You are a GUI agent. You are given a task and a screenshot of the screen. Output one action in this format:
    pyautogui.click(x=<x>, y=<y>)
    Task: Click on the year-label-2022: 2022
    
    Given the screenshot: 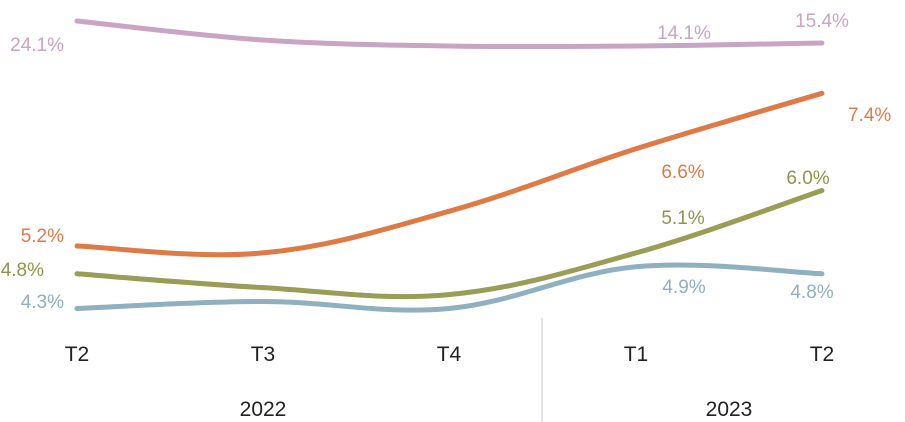 What is the action you would take?
    pyautogui.click(x=263, y=409)
    